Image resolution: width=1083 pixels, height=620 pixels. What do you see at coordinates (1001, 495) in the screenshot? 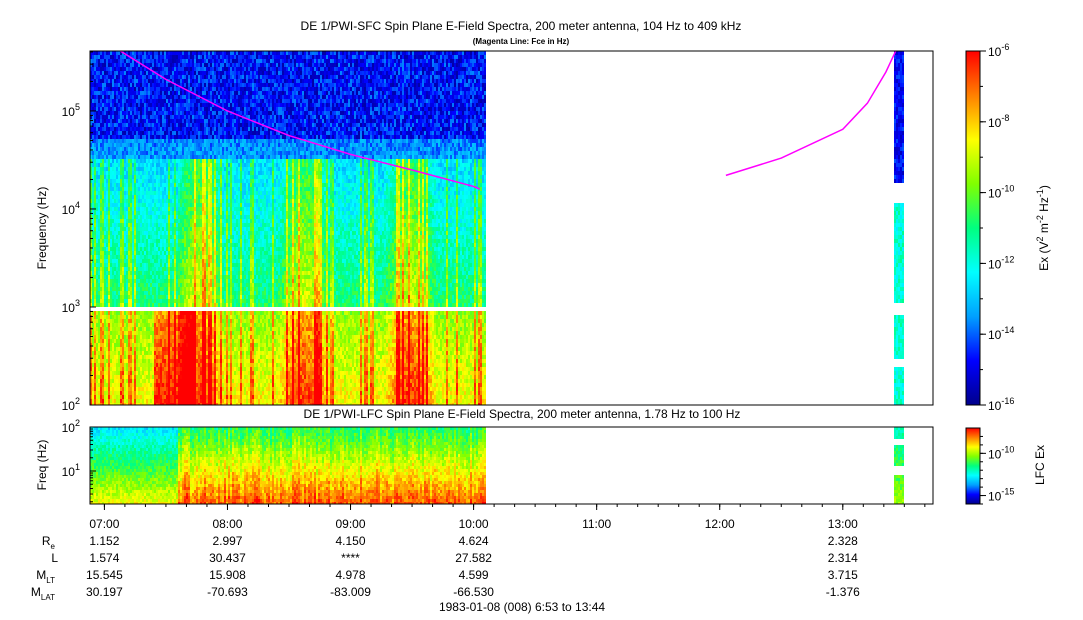
I see `bottom-colorbar-tick-label-1: 10-15` at bounding box center [1001, 495].